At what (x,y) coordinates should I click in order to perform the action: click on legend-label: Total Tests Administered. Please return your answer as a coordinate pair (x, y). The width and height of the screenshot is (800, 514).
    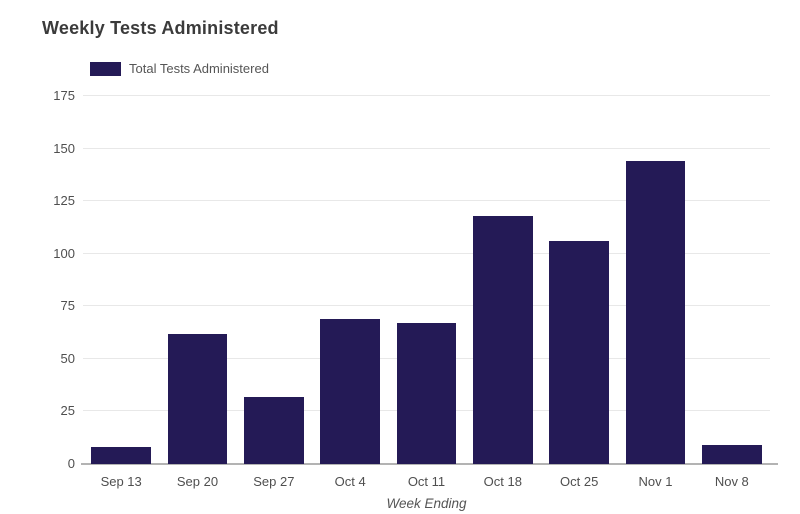
    Looking at the image, I should click on (199, 68).